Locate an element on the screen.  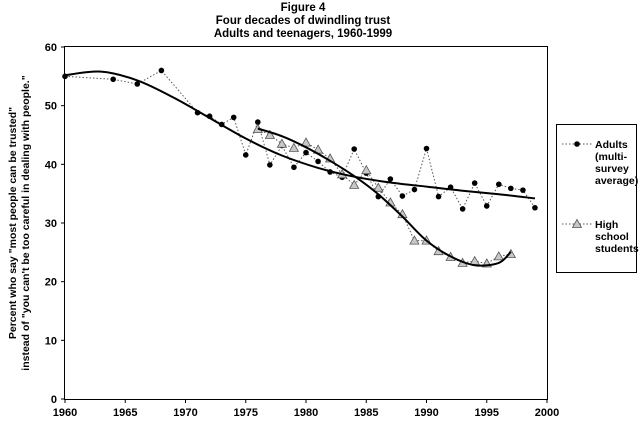
x-tick-label: 1970 is located at coordinates (185, 413).